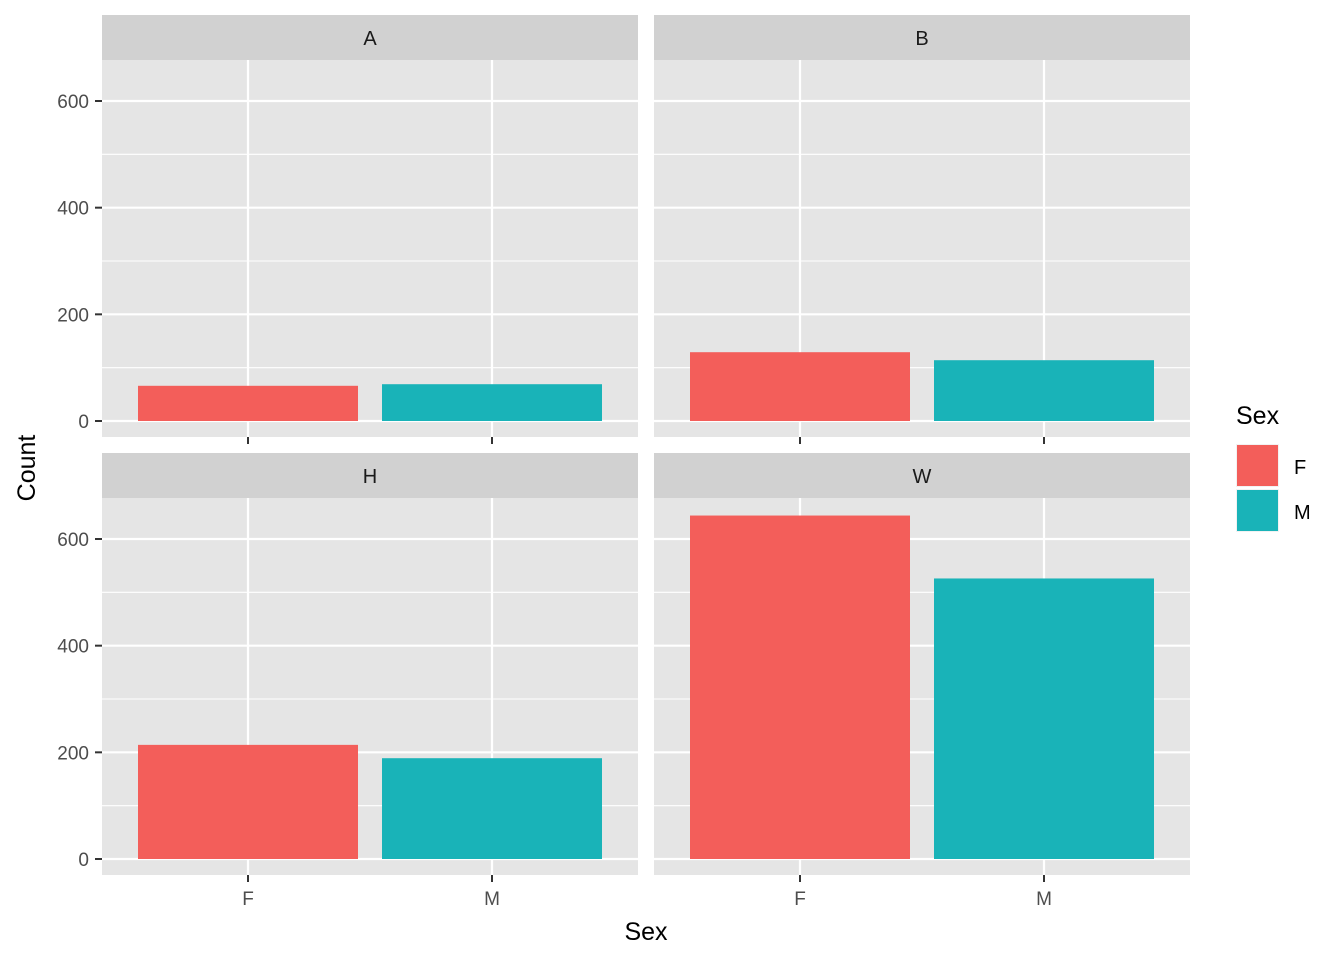  What do you see at coordinates (1044, 390) in the screenshot?
I see `bar-b-m` at bounding box center [1044, 390].